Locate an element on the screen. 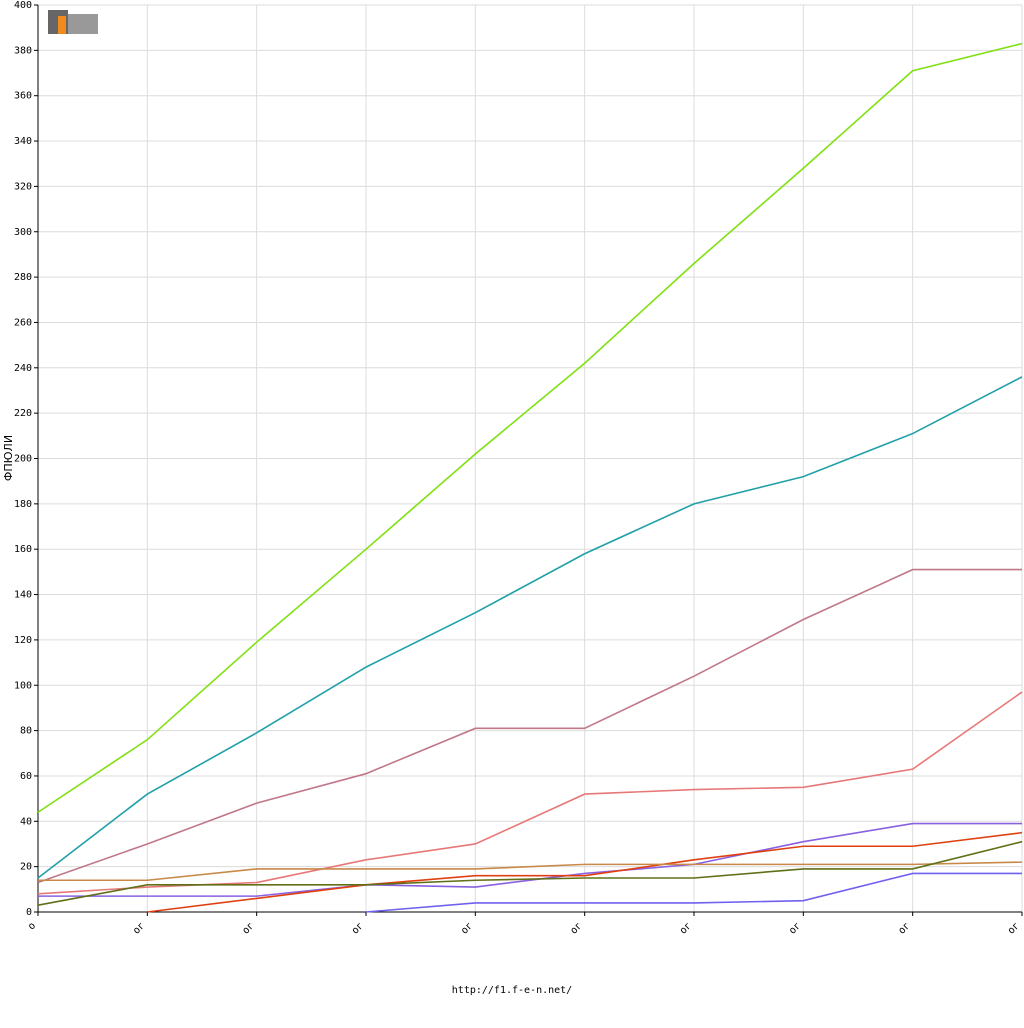 The width and height of the screenshot is (1024, 1028). y-tick-label: 320 is located at coordinates (23, 186).